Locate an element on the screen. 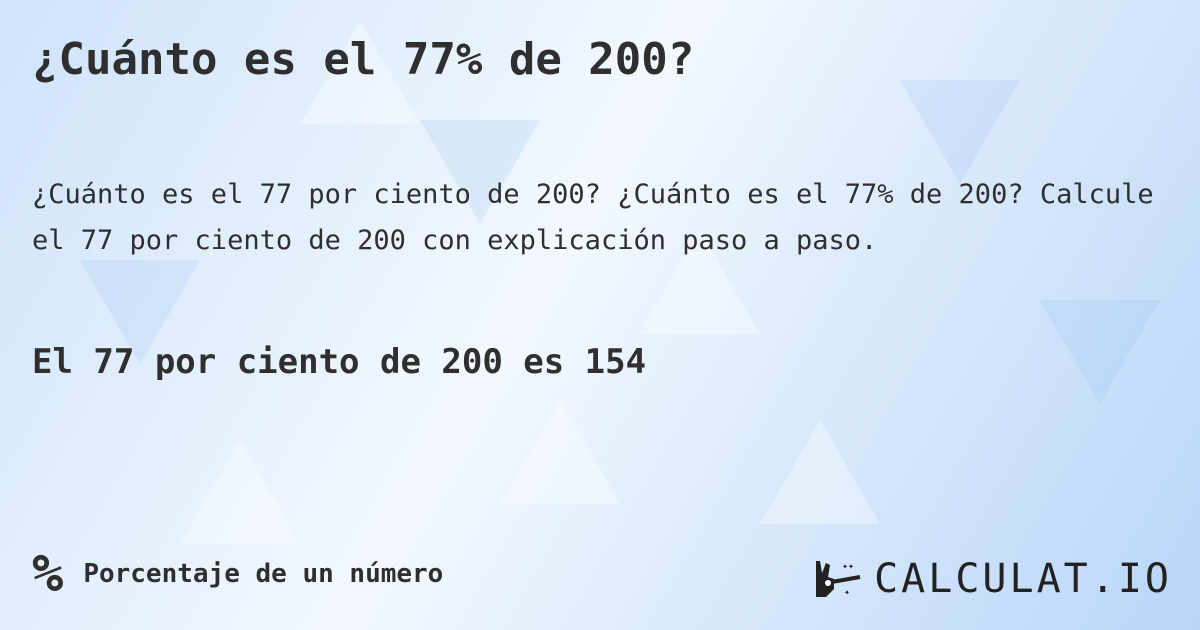 This screenshot has width=1200, height=630. page-title: ¿Cuánto es el 77% de 200? is located at coordinates (363, 59).